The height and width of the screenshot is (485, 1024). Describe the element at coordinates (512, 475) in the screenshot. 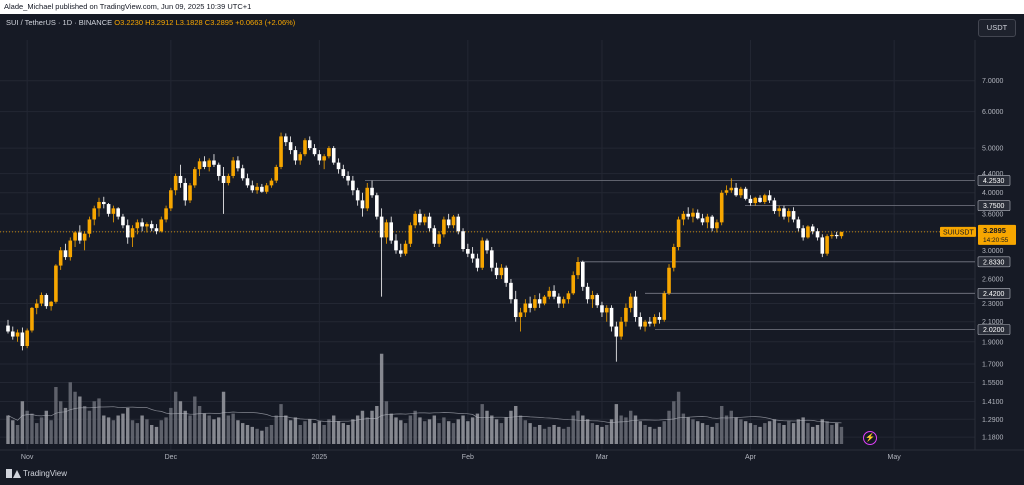

I see `footer` at that location.